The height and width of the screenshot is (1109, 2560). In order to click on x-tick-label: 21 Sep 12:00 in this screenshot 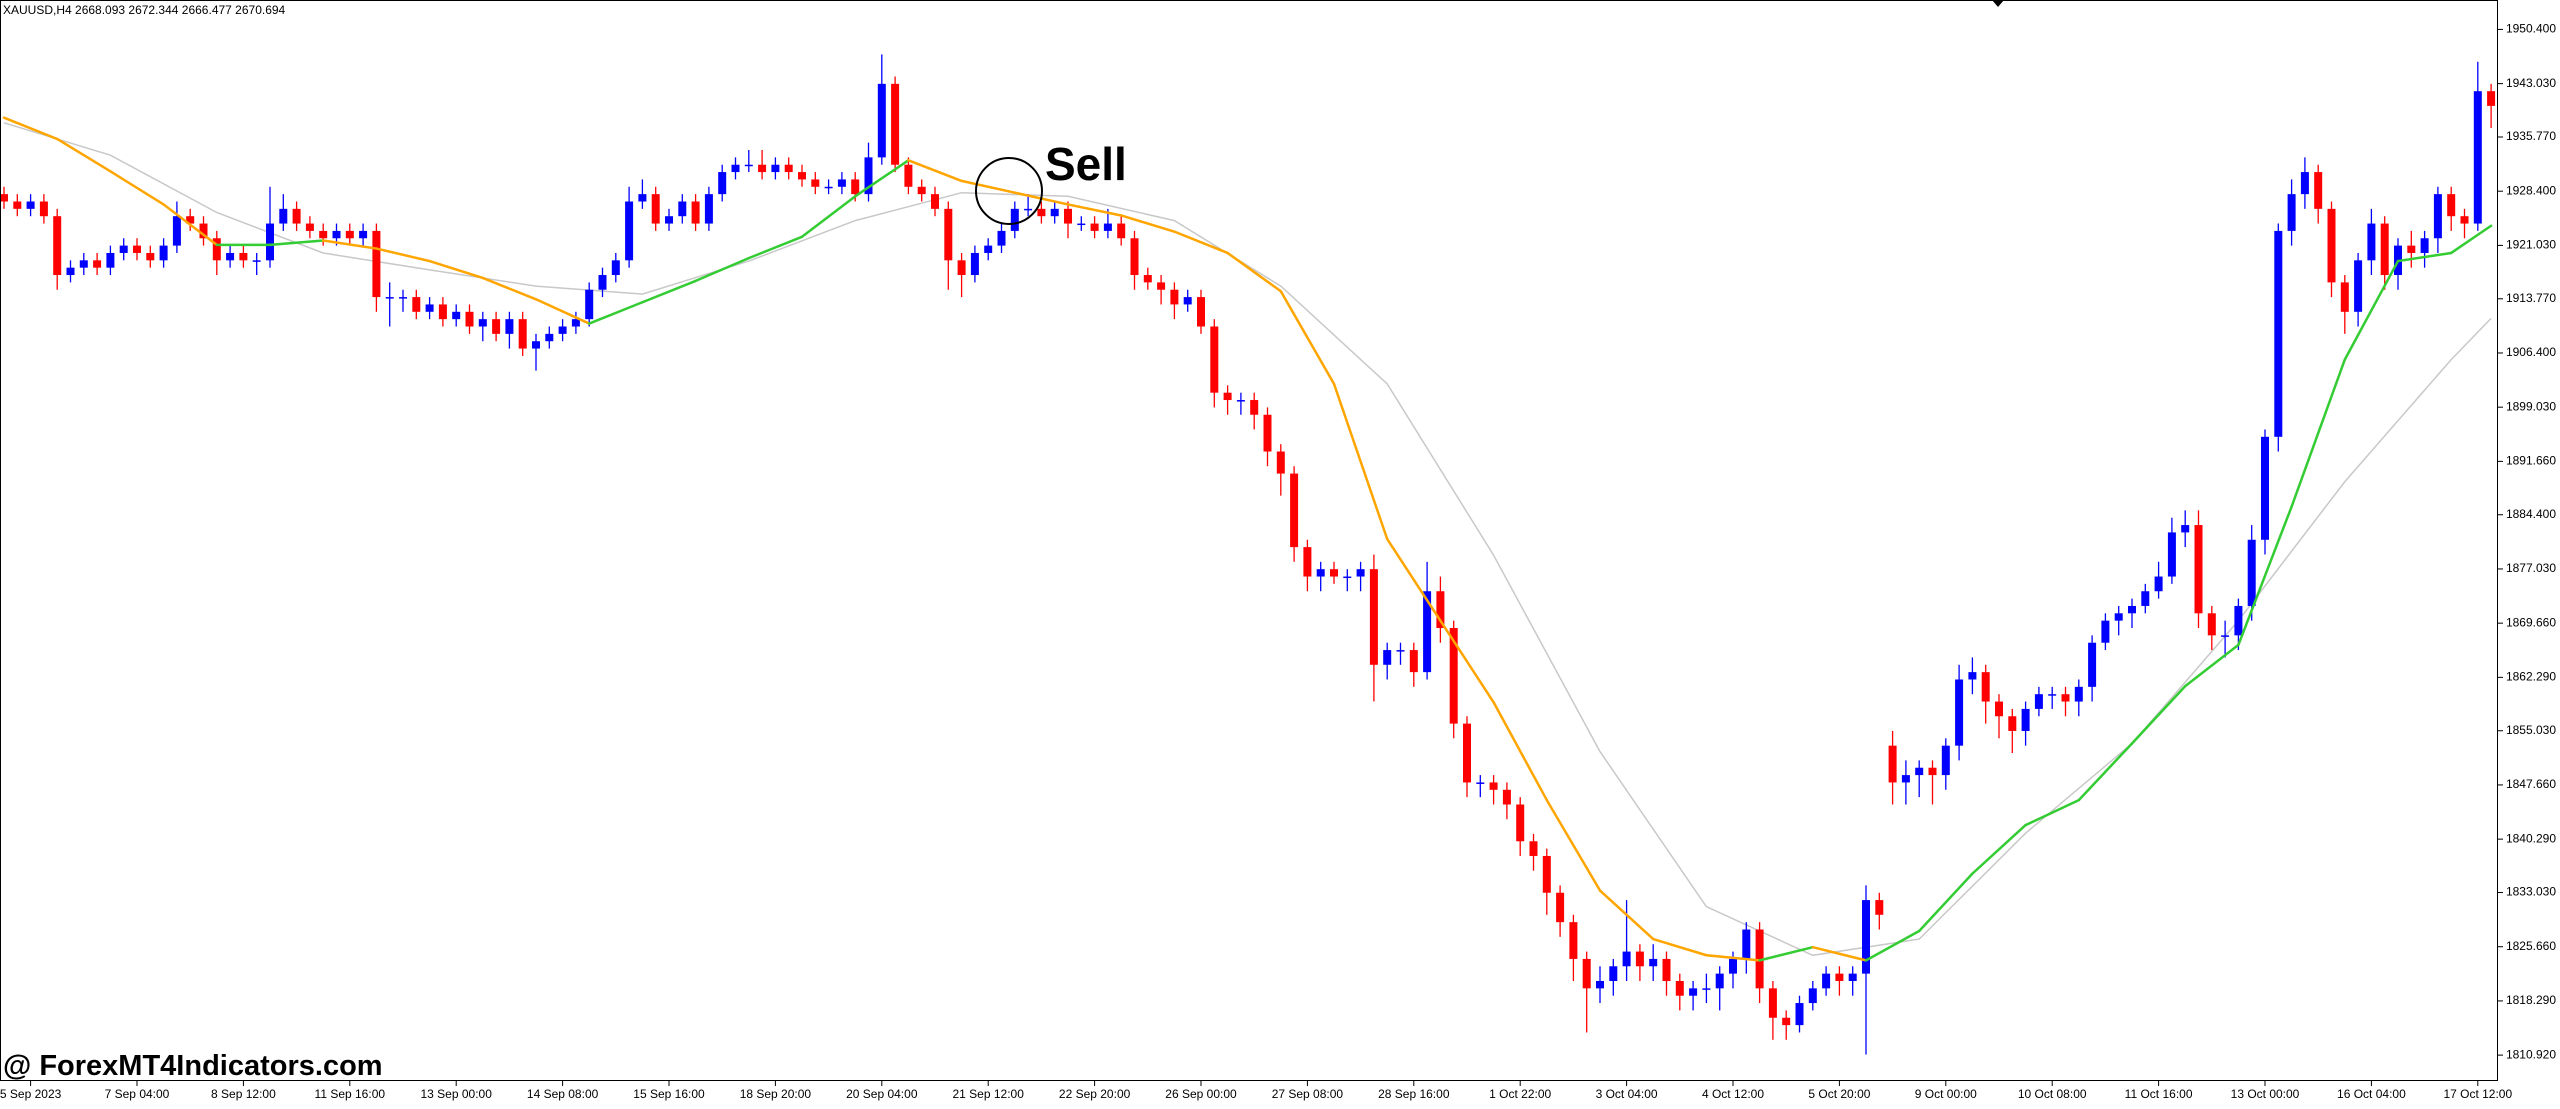, I will do `click(988, 1094)`.